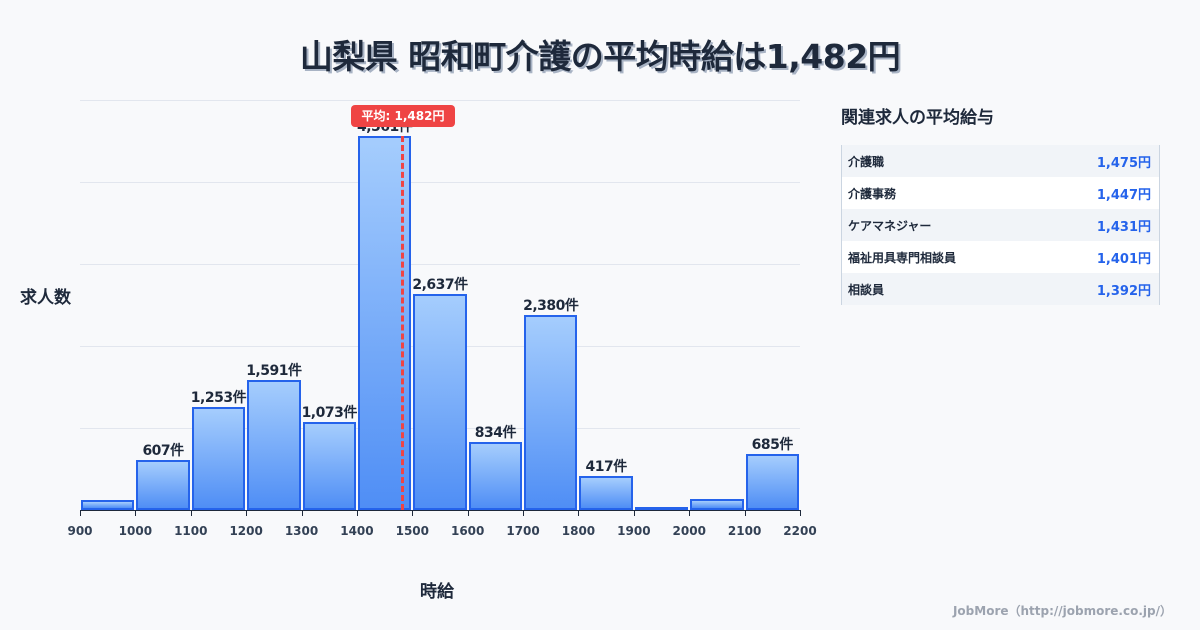 The width and height of the screenshot is (1200, 630). I want to click on bar-value-label: 1,073件, so click(329, 413).